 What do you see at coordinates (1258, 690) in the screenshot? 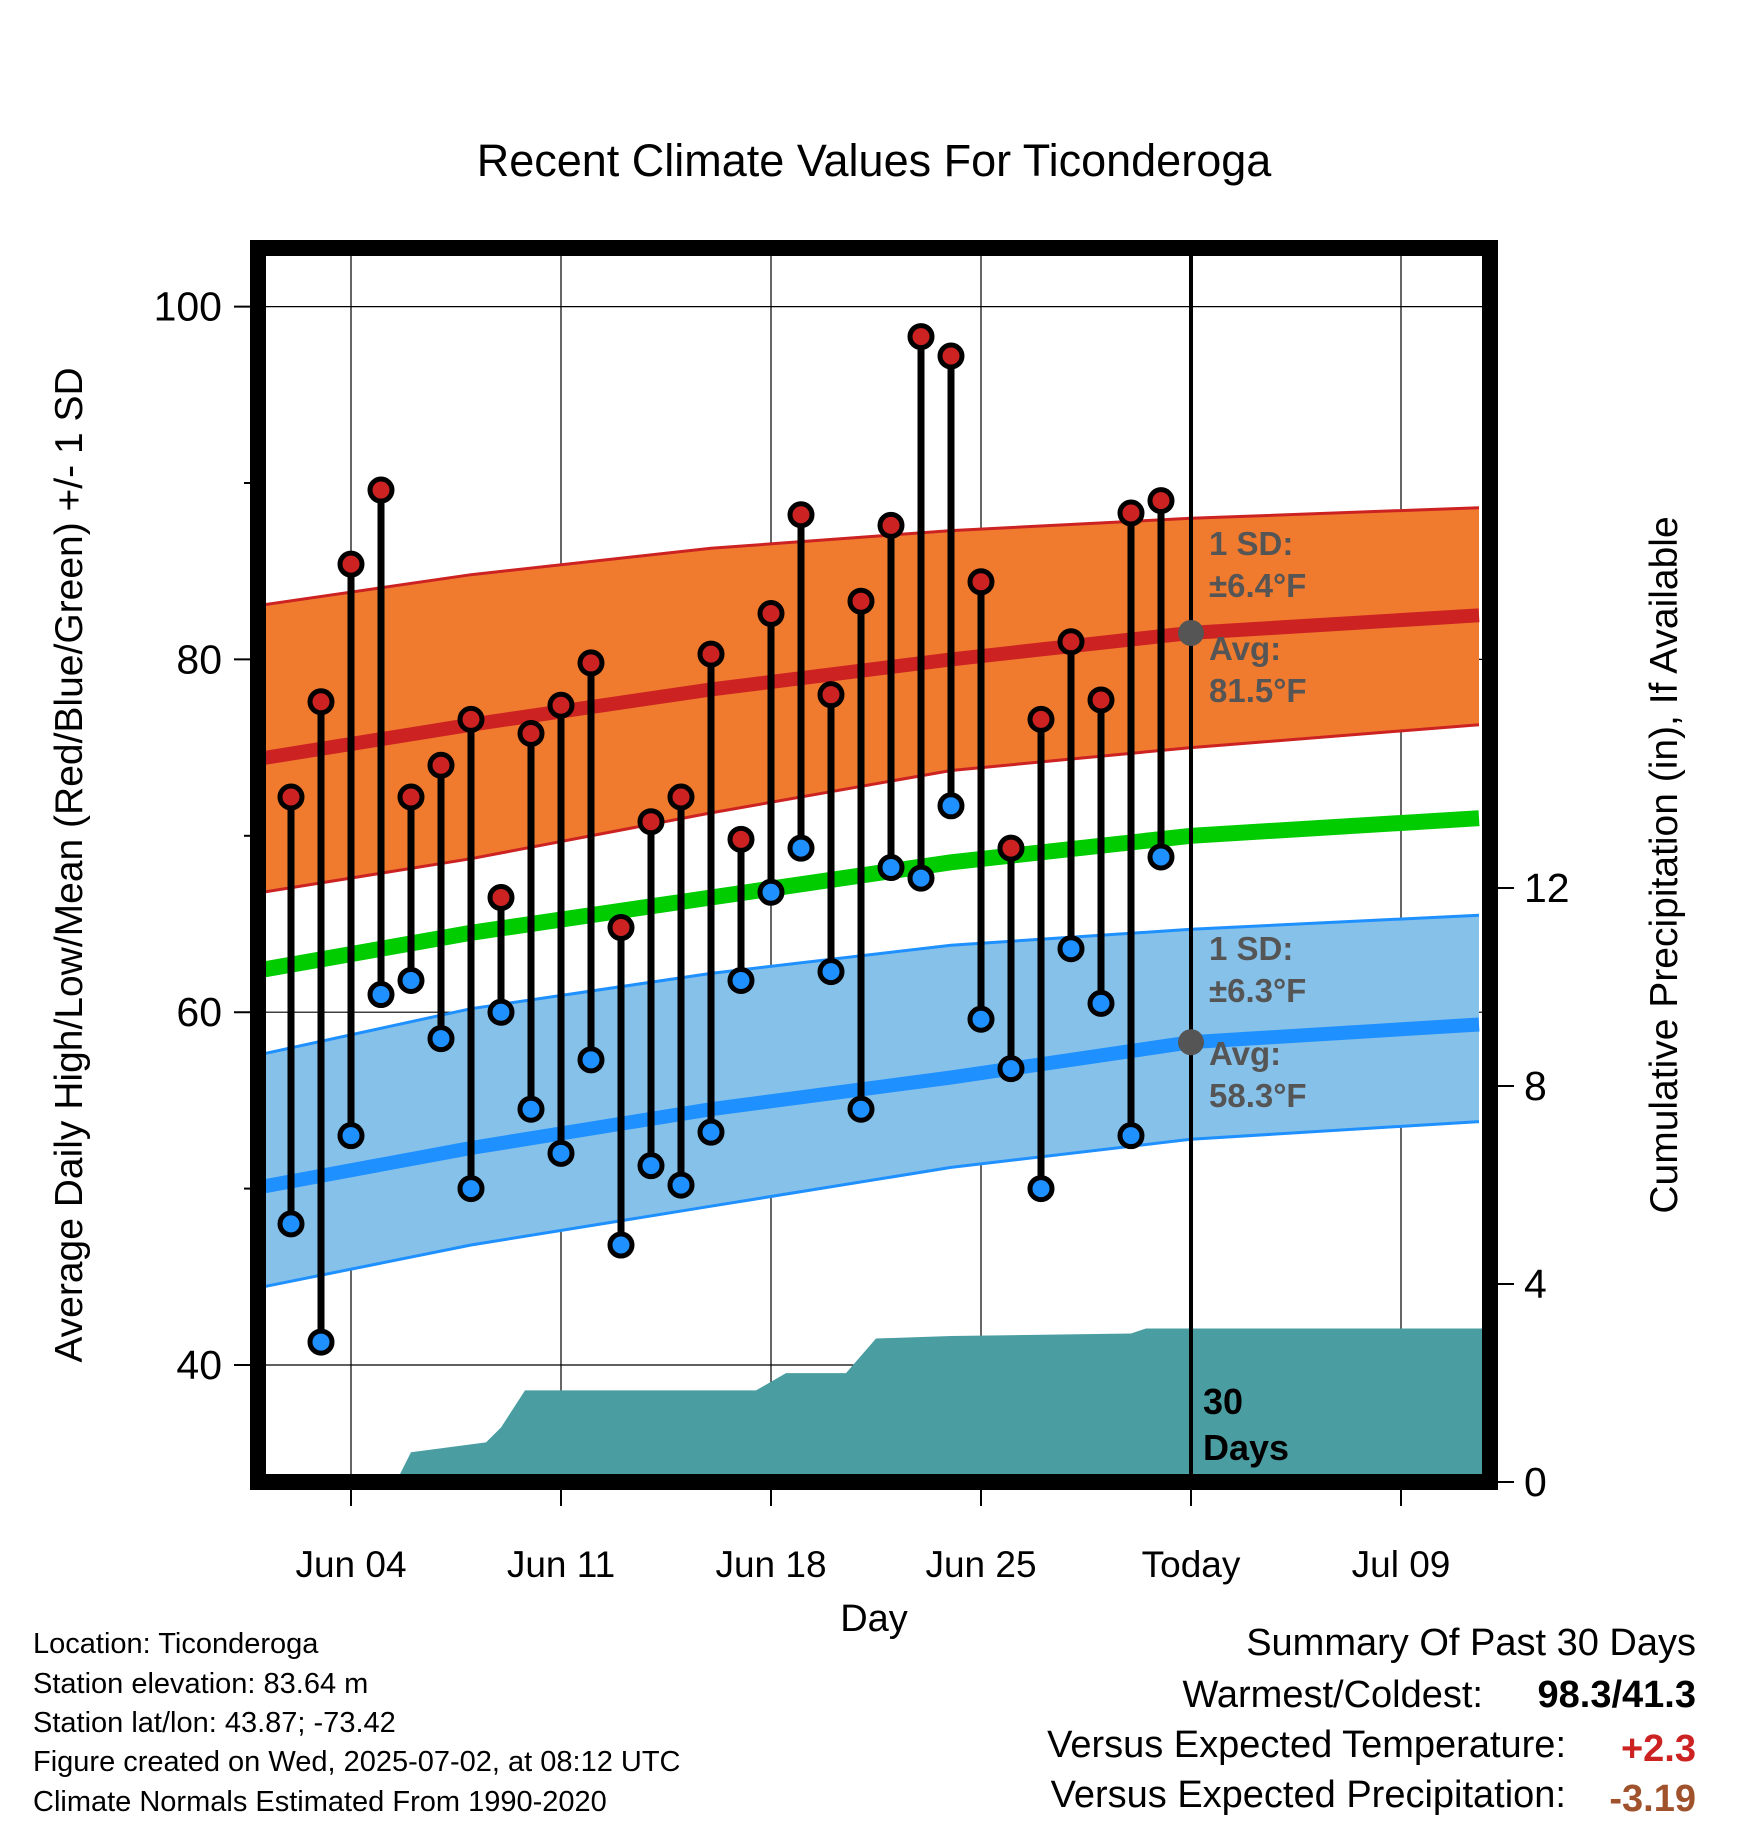
I see `high-avg-value: 81.5°F` at bounding box center [1258, 690].